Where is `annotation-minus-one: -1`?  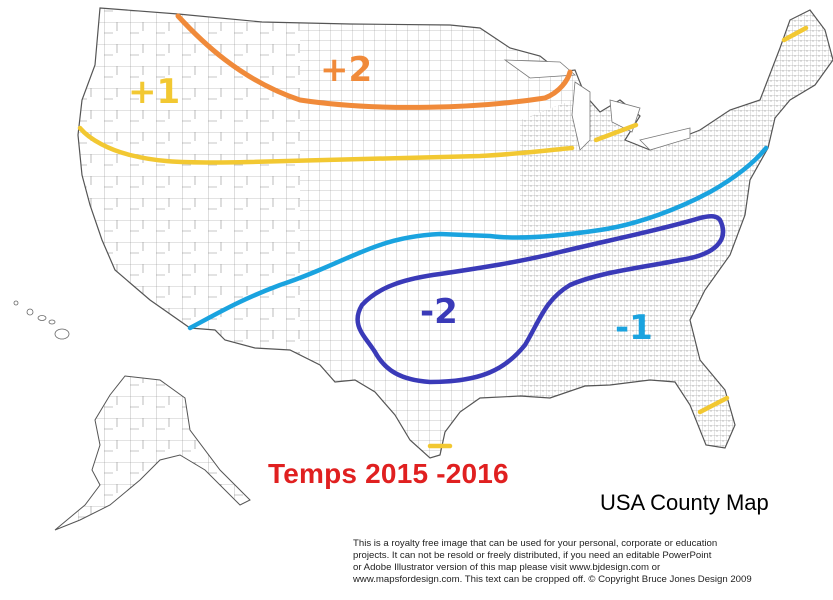 annotation-minus-one: -1 is located at coordinates (634, 328).